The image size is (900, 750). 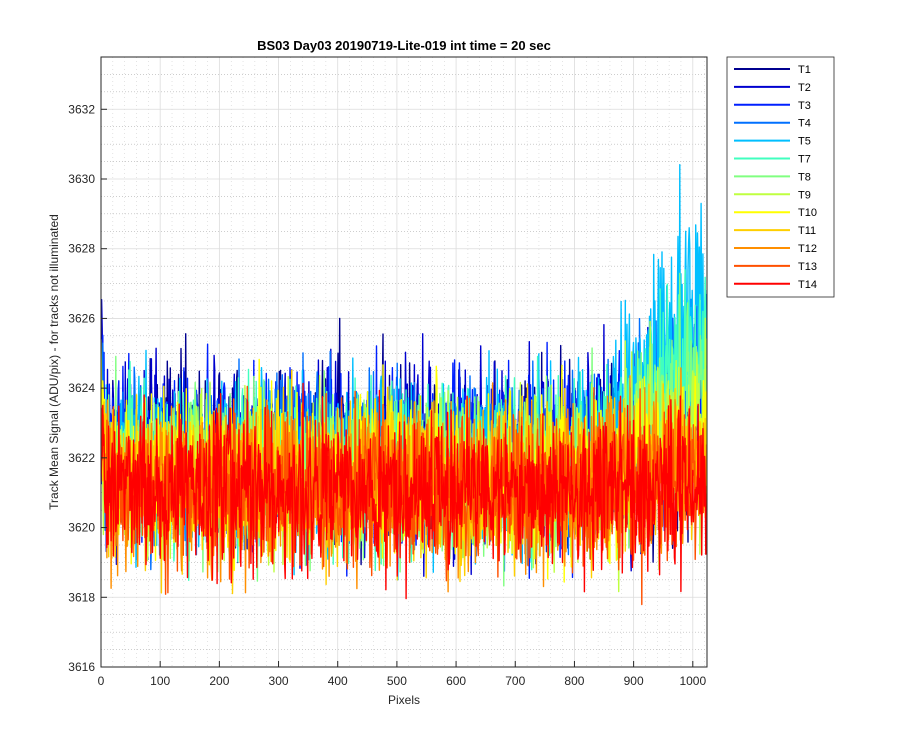 I want to click on x-tick-label: 100, so click(x=160, y=681).